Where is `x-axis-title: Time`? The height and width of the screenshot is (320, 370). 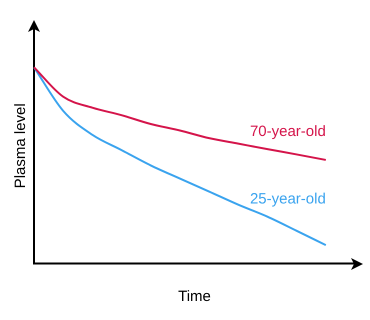 x-axis-title: Time is located at coordinates (194, 297).